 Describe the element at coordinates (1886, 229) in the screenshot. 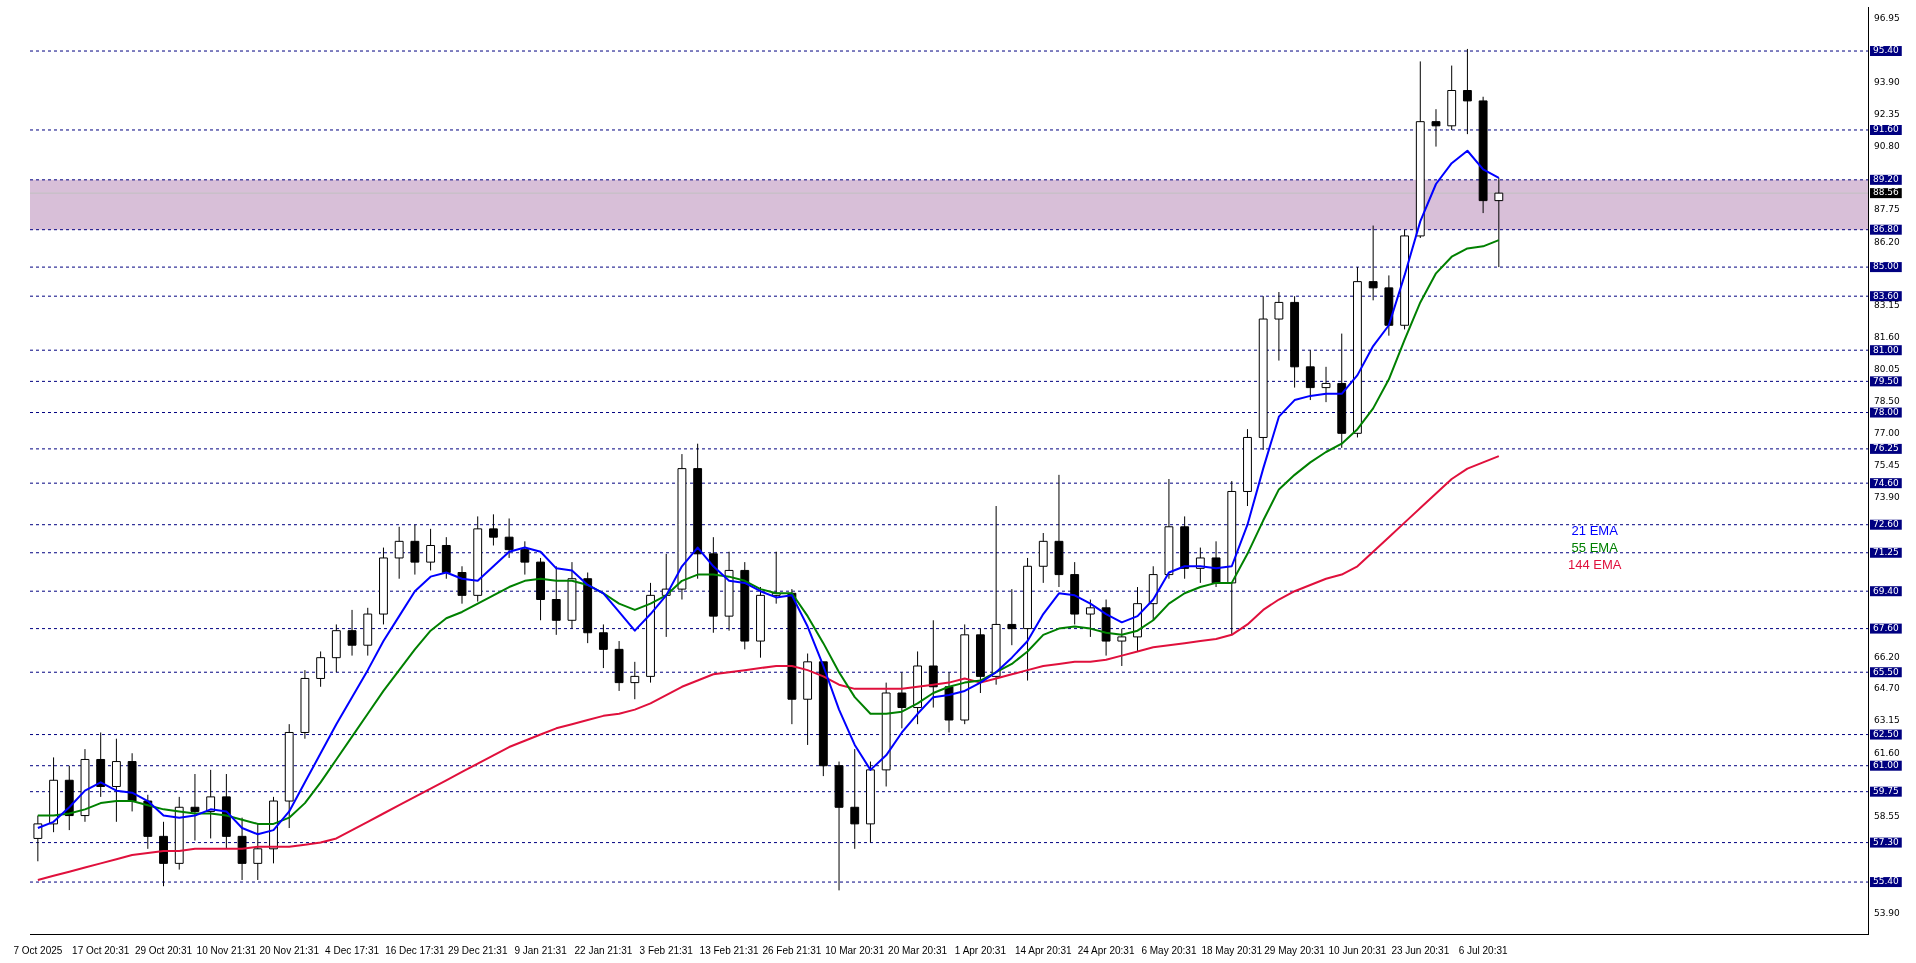

I see `ref-line-label: 86.80` at that location.